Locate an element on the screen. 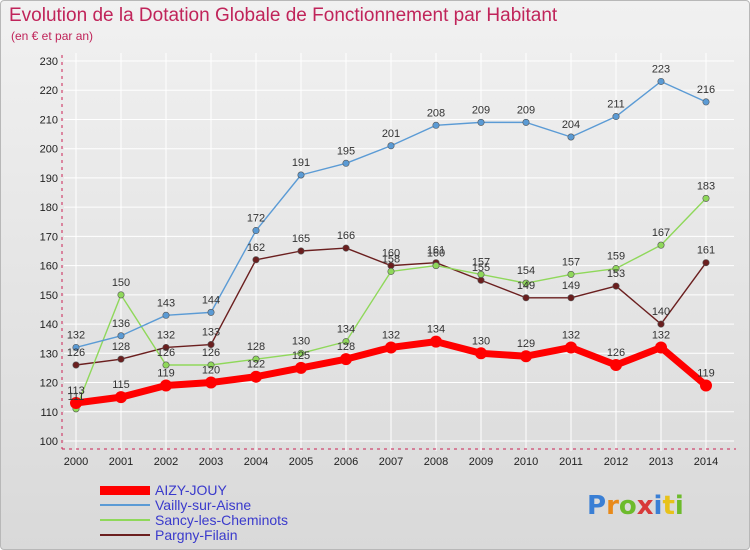 Image resolution: width=750 pixels, height=550 pixels. legend-label: Vailly-sur-Aisne is located at coordinates (203, 505).